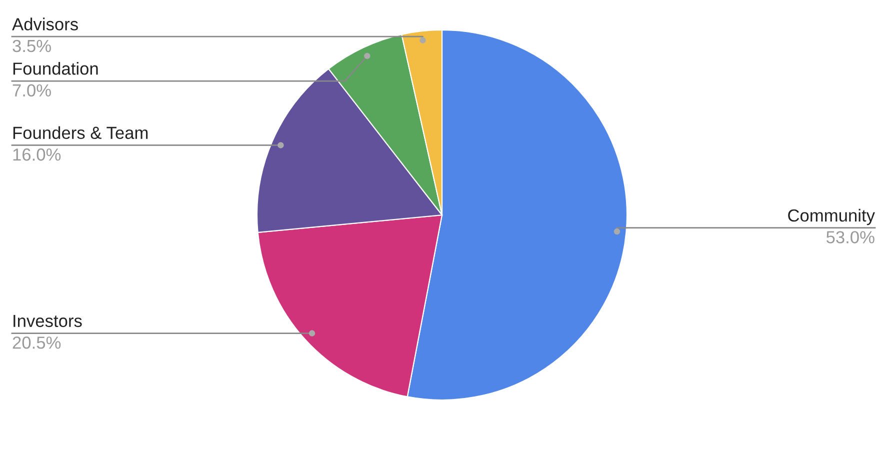 Image resolution: width=889 pixels, height=451 pixels. Describe the element at coordinates (31, 90) in the screenshot. I see `data-label: 7.0%` at that location.